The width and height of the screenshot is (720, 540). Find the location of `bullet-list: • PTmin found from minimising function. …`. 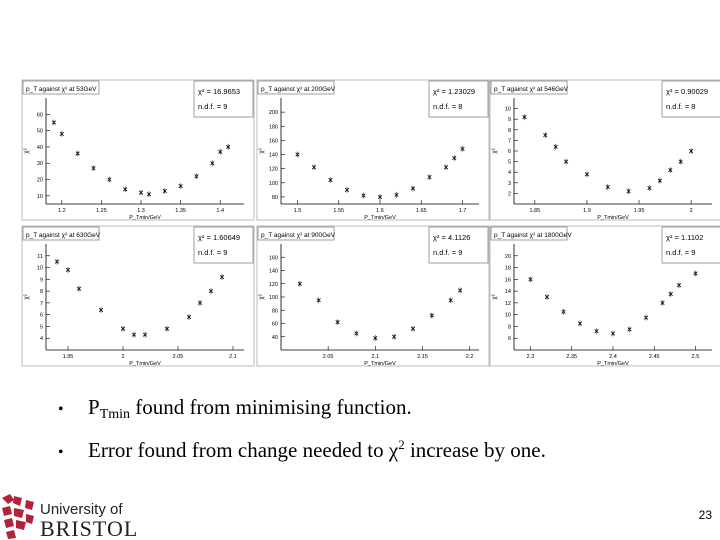

bullet-list: • PTmin found from minimising function. … is located at coordinates (378, 430).